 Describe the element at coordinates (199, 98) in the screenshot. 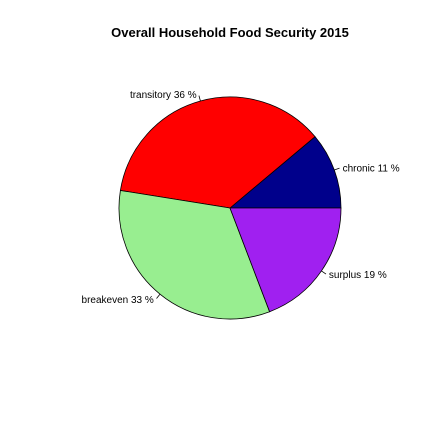

I see `leader-line-transitory` at that location.